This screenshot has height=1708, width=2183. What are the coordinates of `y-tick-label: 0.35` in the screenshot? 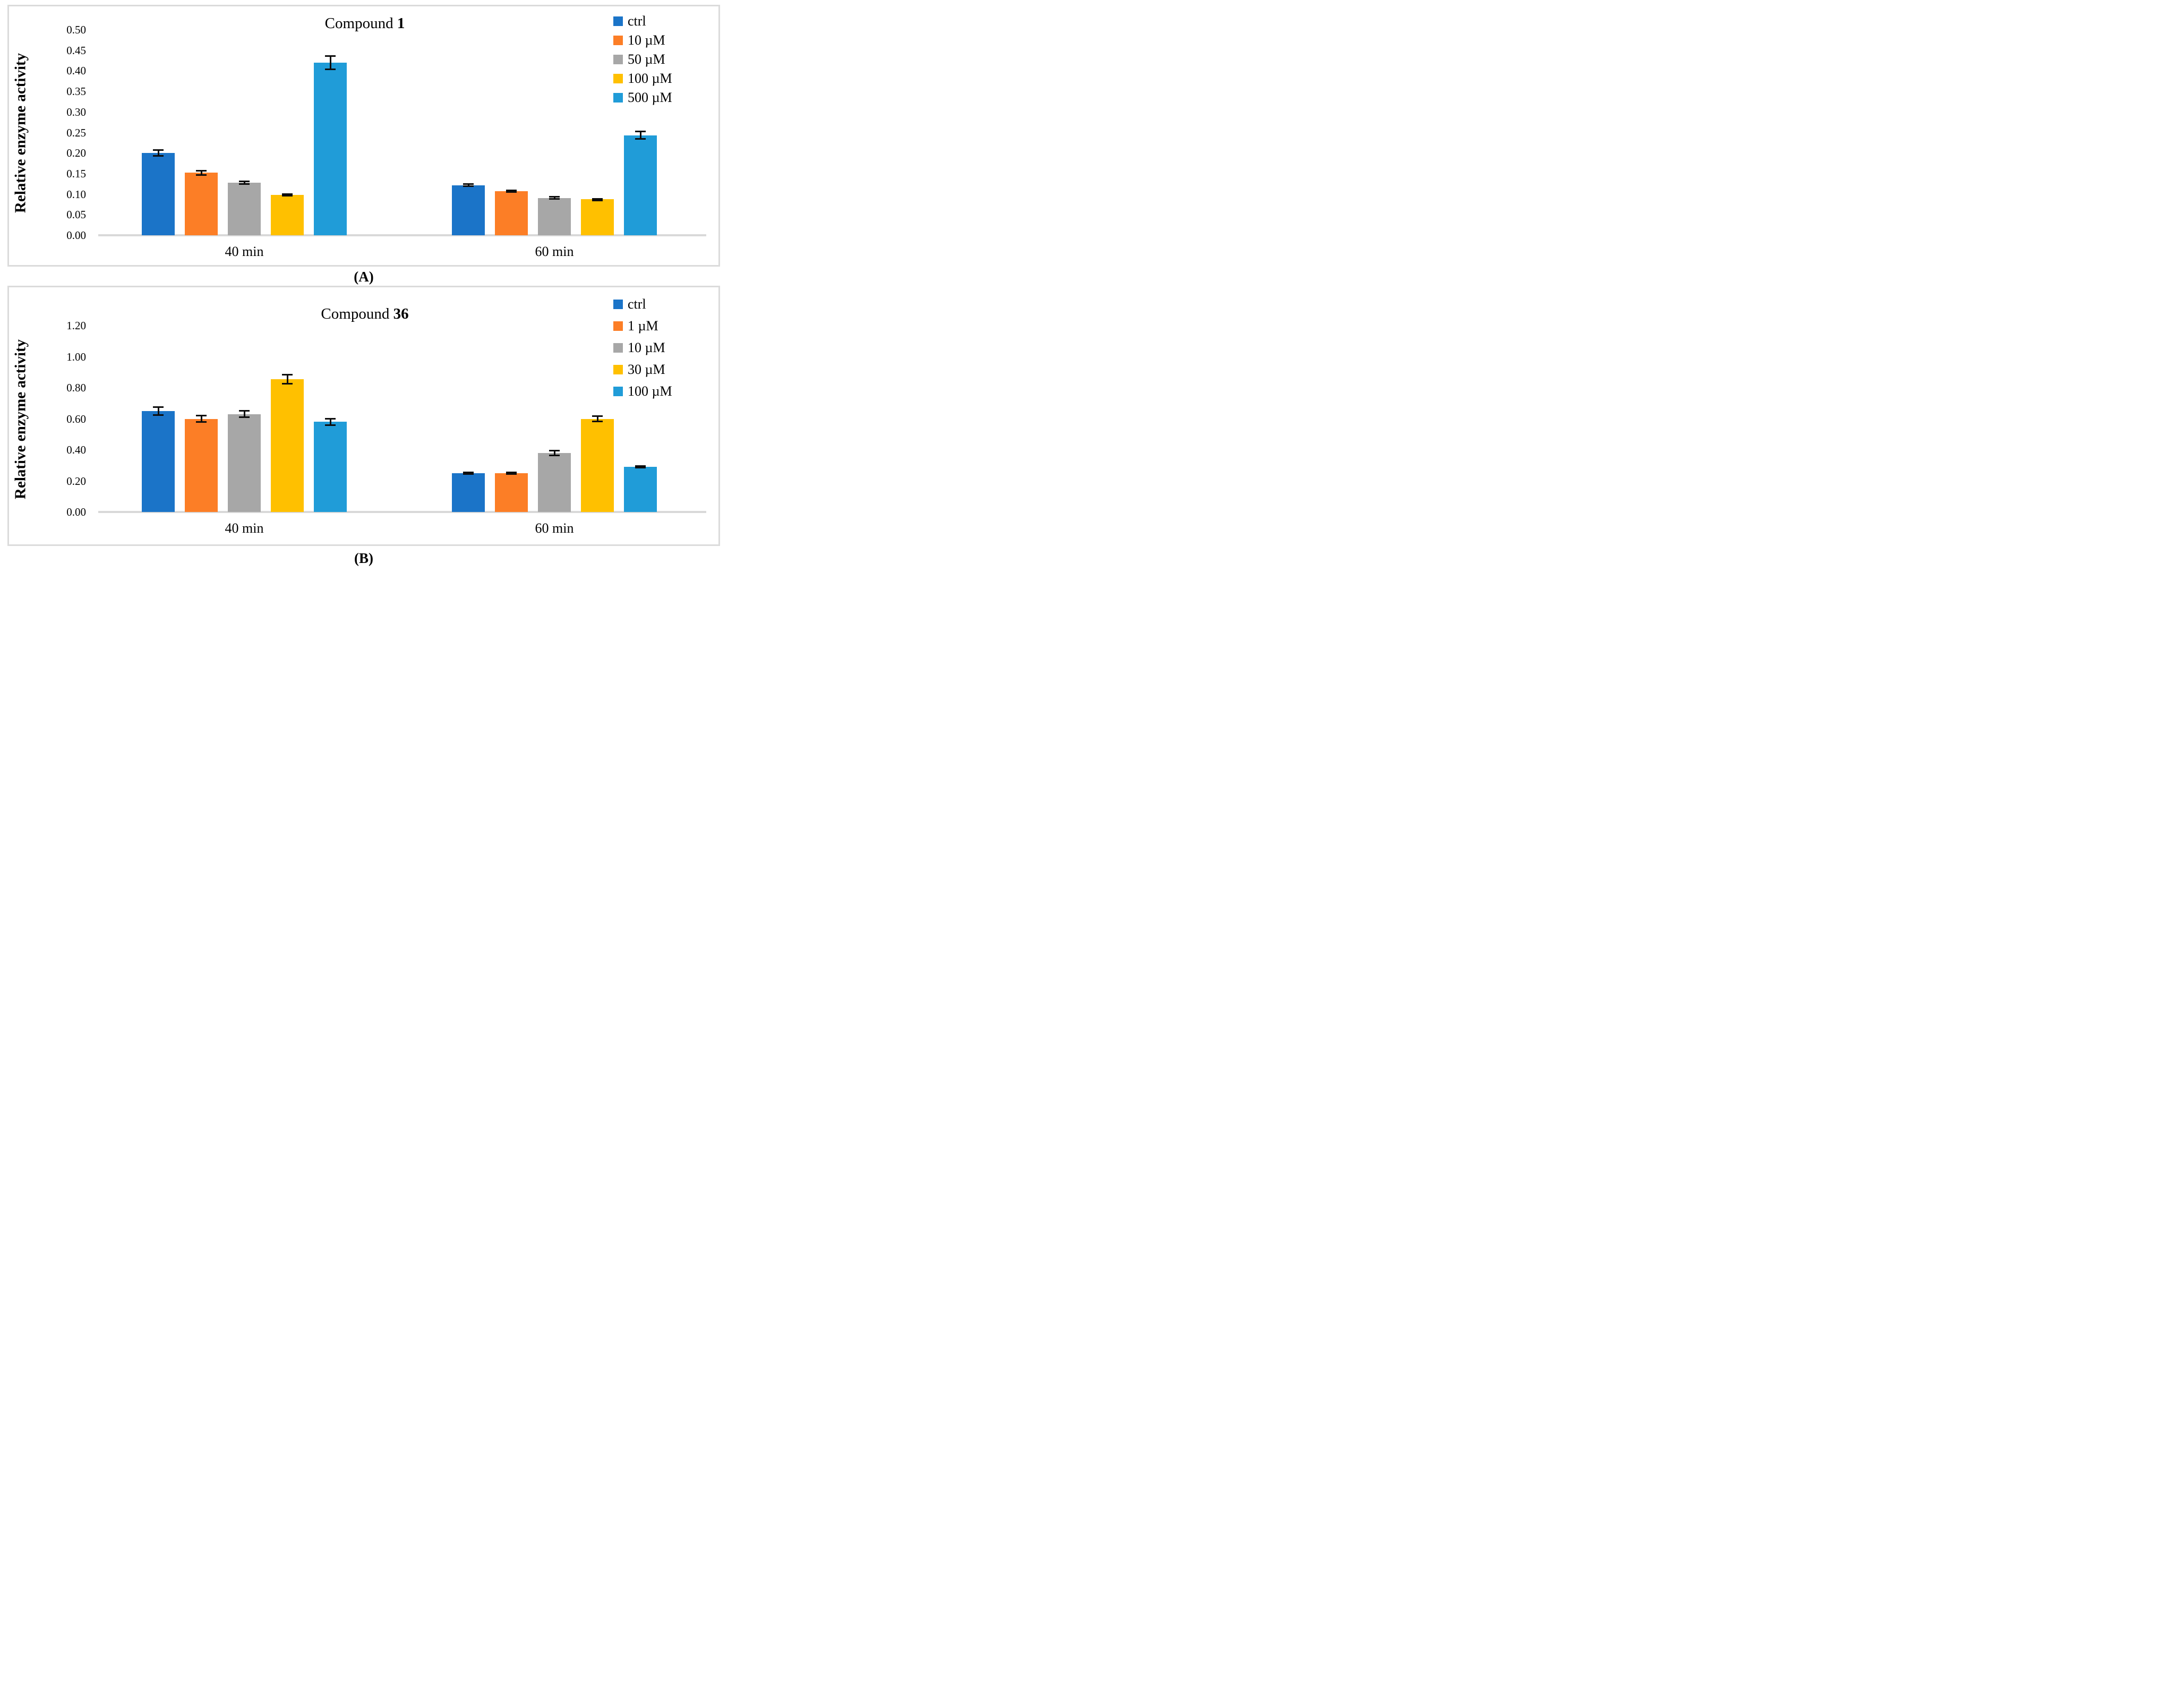 It's located at (76, 92).